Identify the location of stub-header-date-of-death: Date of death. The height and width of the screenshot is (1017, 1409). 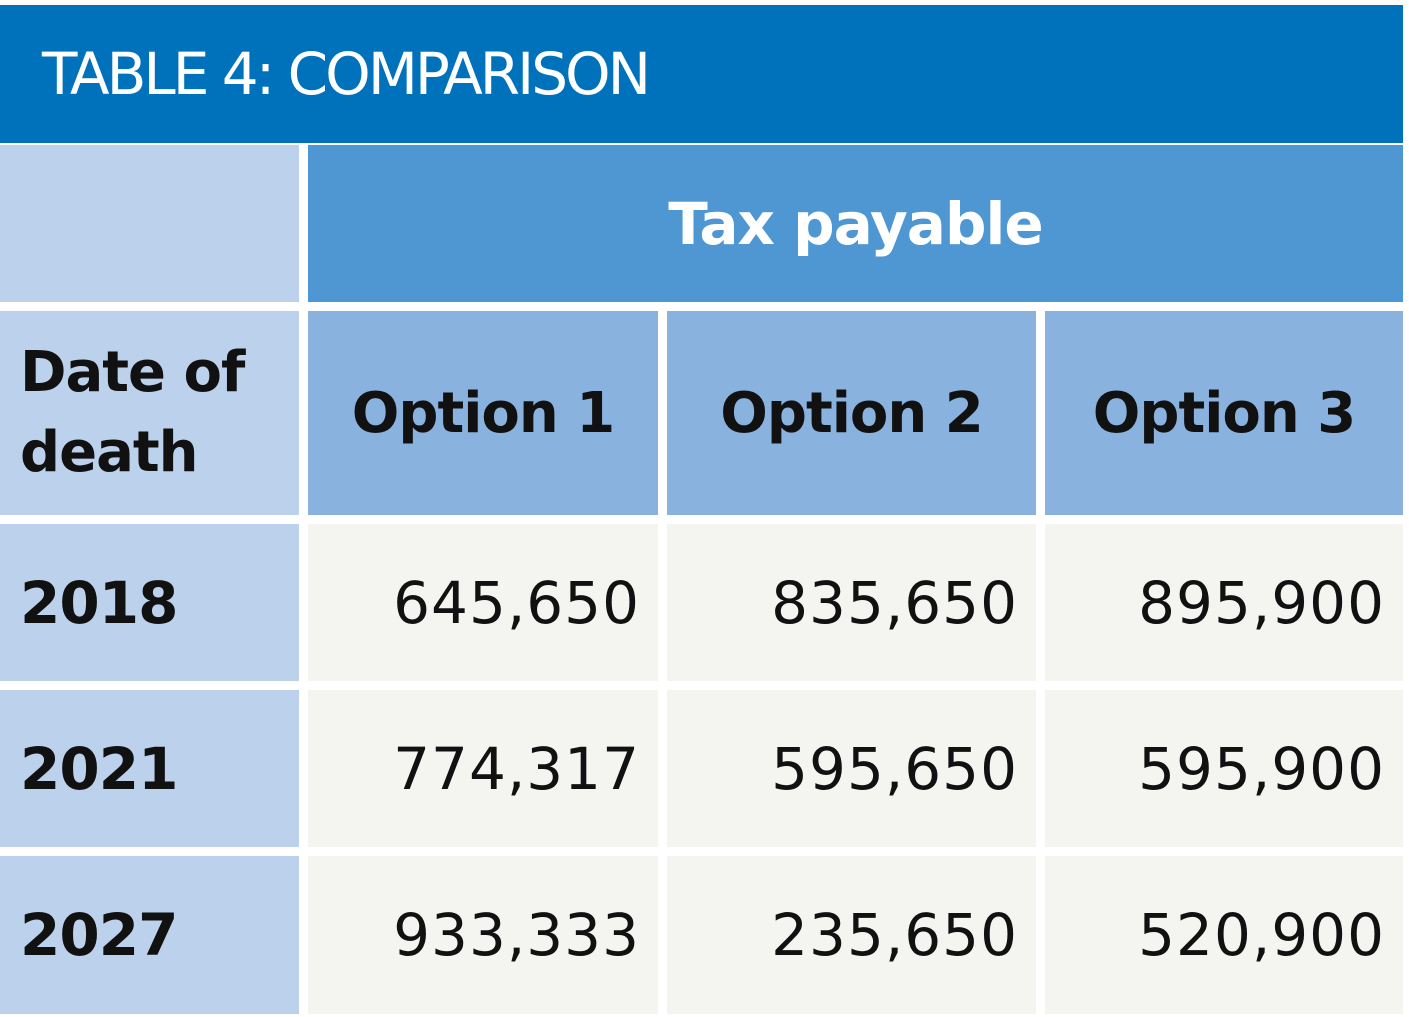
(149, 413).